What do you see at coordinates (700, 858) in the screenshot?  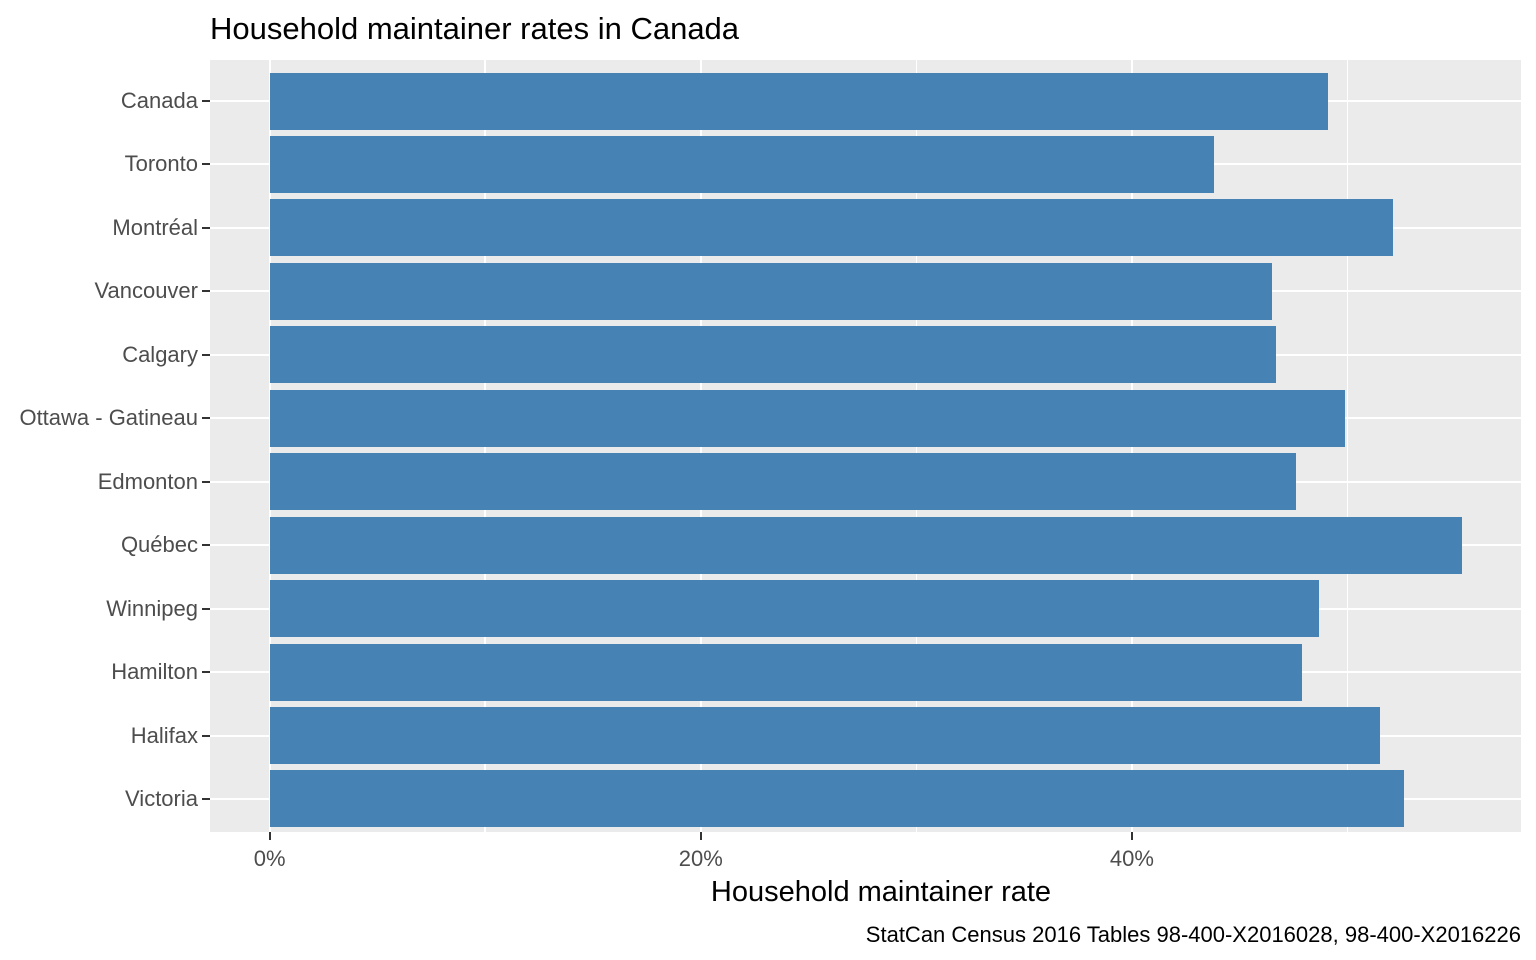 I see `x-axis-tick-label: 20%` at bounding box center [700, 858].